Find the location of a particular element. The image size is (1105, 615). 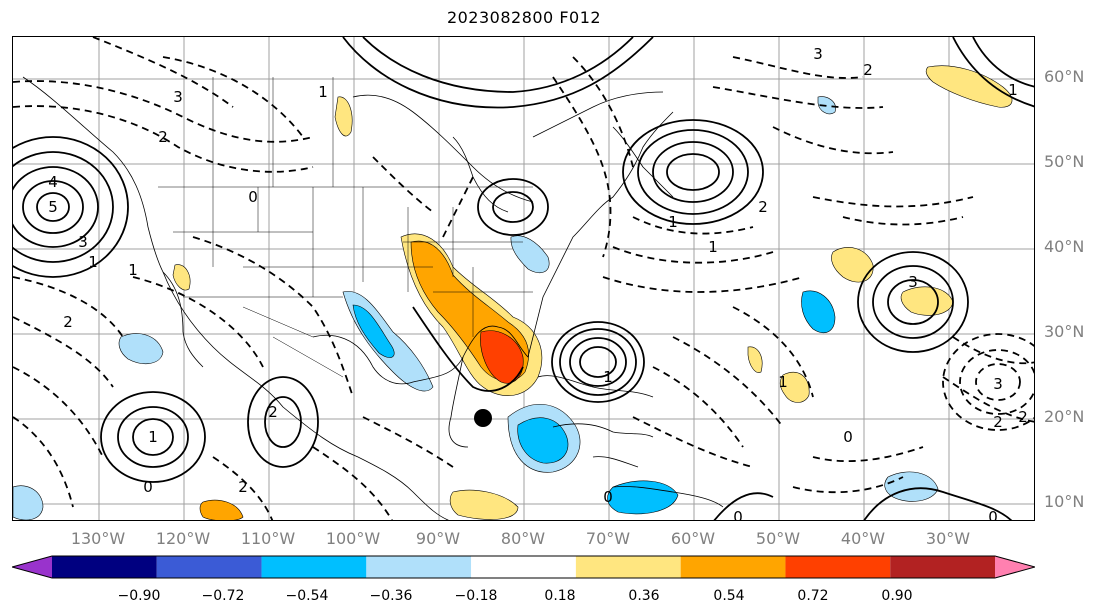

lon-label: 40°W is located at coordinates (863, 538).